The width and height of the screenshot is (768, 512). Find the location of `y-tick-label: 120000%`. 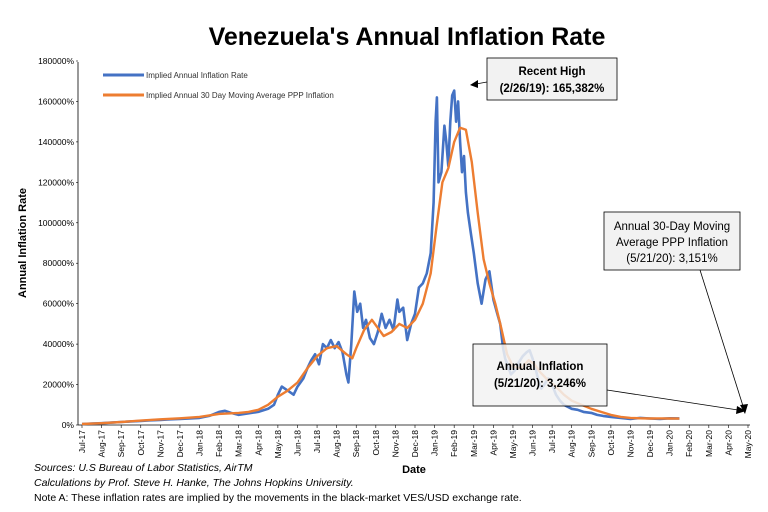

y-tick-label: 120000% is located at coordinates (56, 182).